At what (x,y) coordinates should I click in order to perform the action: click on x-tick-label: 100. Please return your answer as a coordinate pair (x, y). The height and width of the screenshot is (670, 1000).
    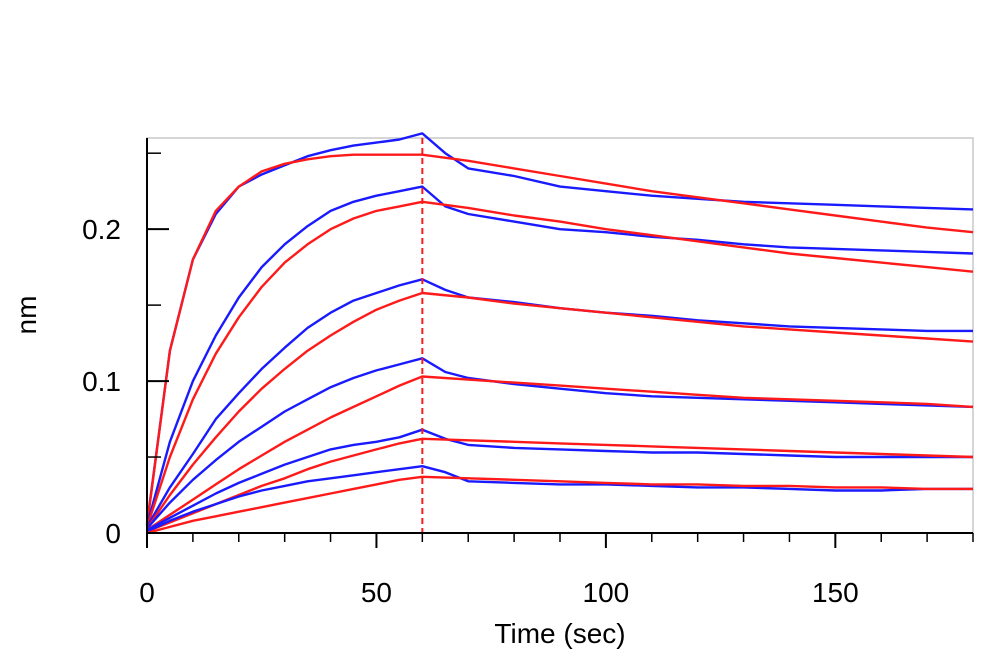
    Looking at the image, I should click on (606, 592).